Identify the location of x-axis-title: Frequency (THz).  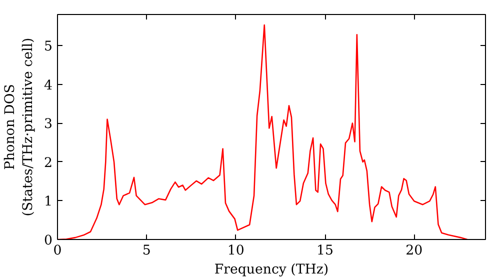
(271, 270).